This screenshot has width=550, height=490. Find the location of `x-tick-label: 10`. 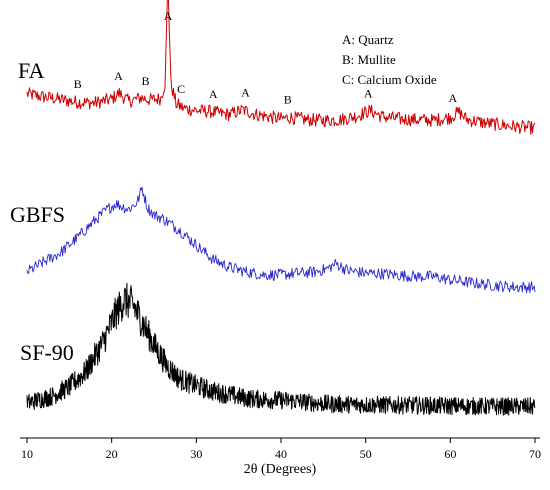

x-tick-label: 10 is located at coordinates (27, 454).